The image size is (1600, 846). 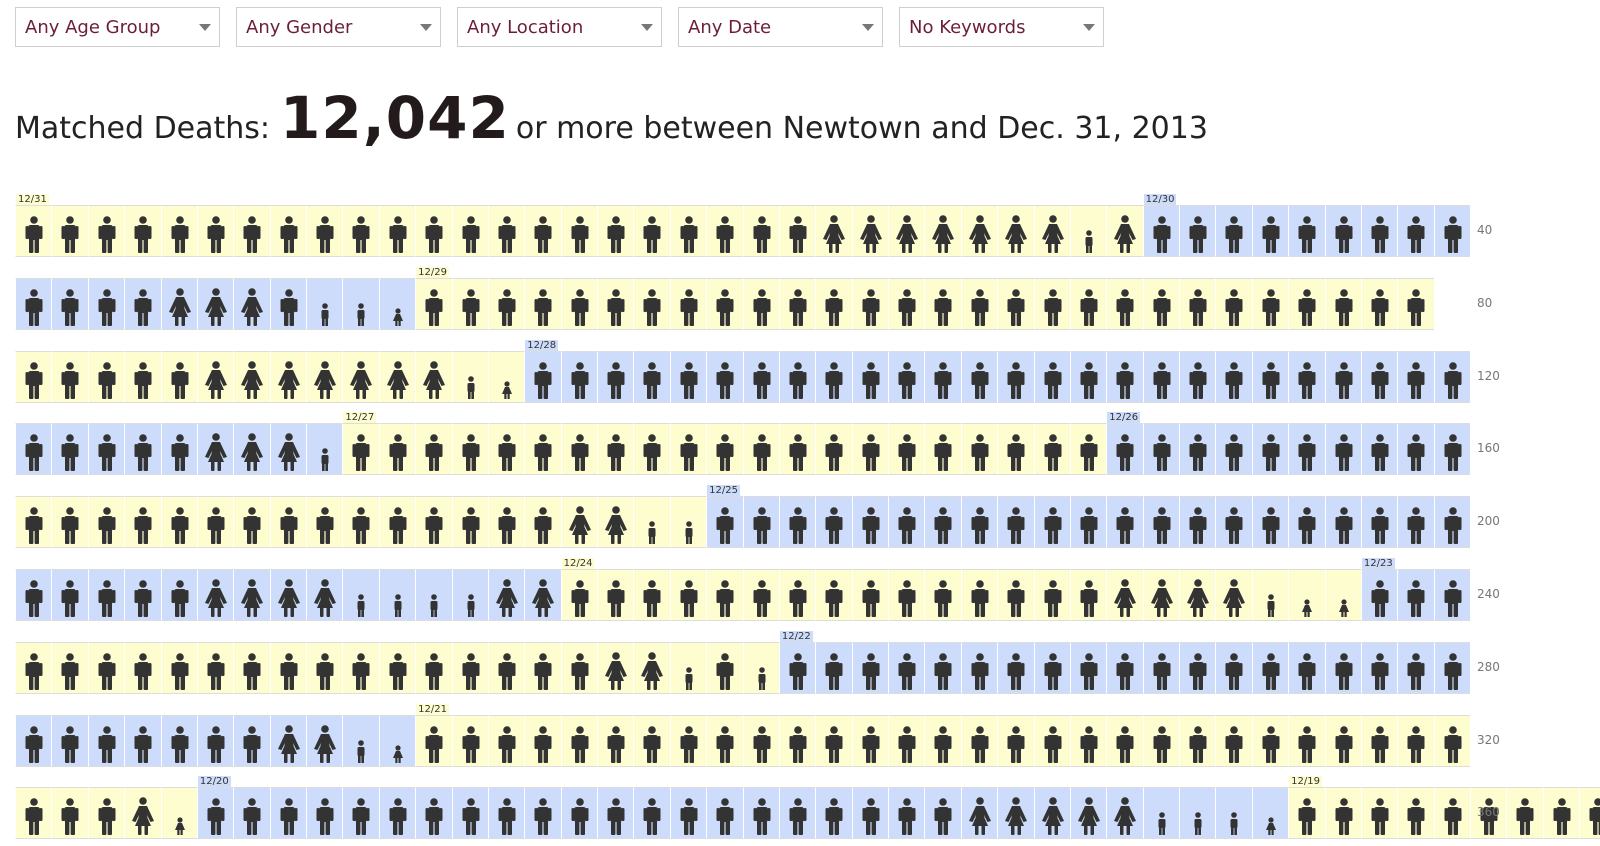 I want to click on filter-dropdown-any-date: Any Date, so click(x=780, y=27).